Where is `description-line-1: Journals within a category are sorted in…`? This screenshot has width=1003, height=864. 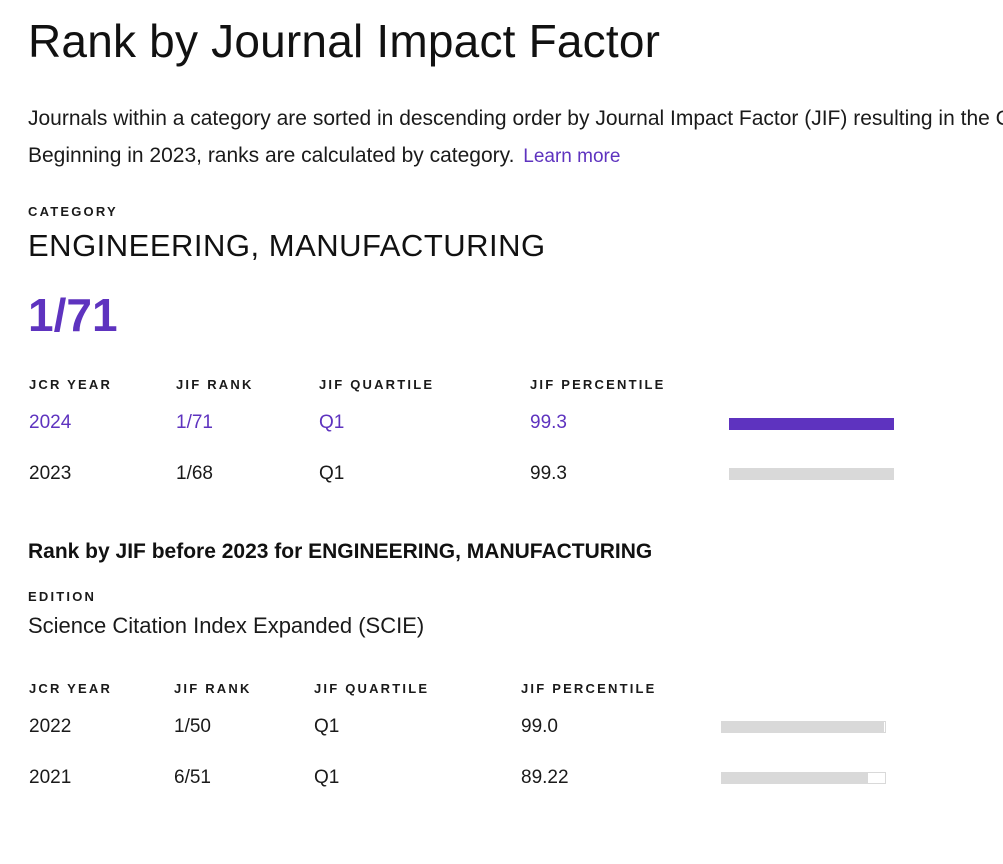 description-line-1: Journals within a category are sorted in… is located at coordinates (515, 118).